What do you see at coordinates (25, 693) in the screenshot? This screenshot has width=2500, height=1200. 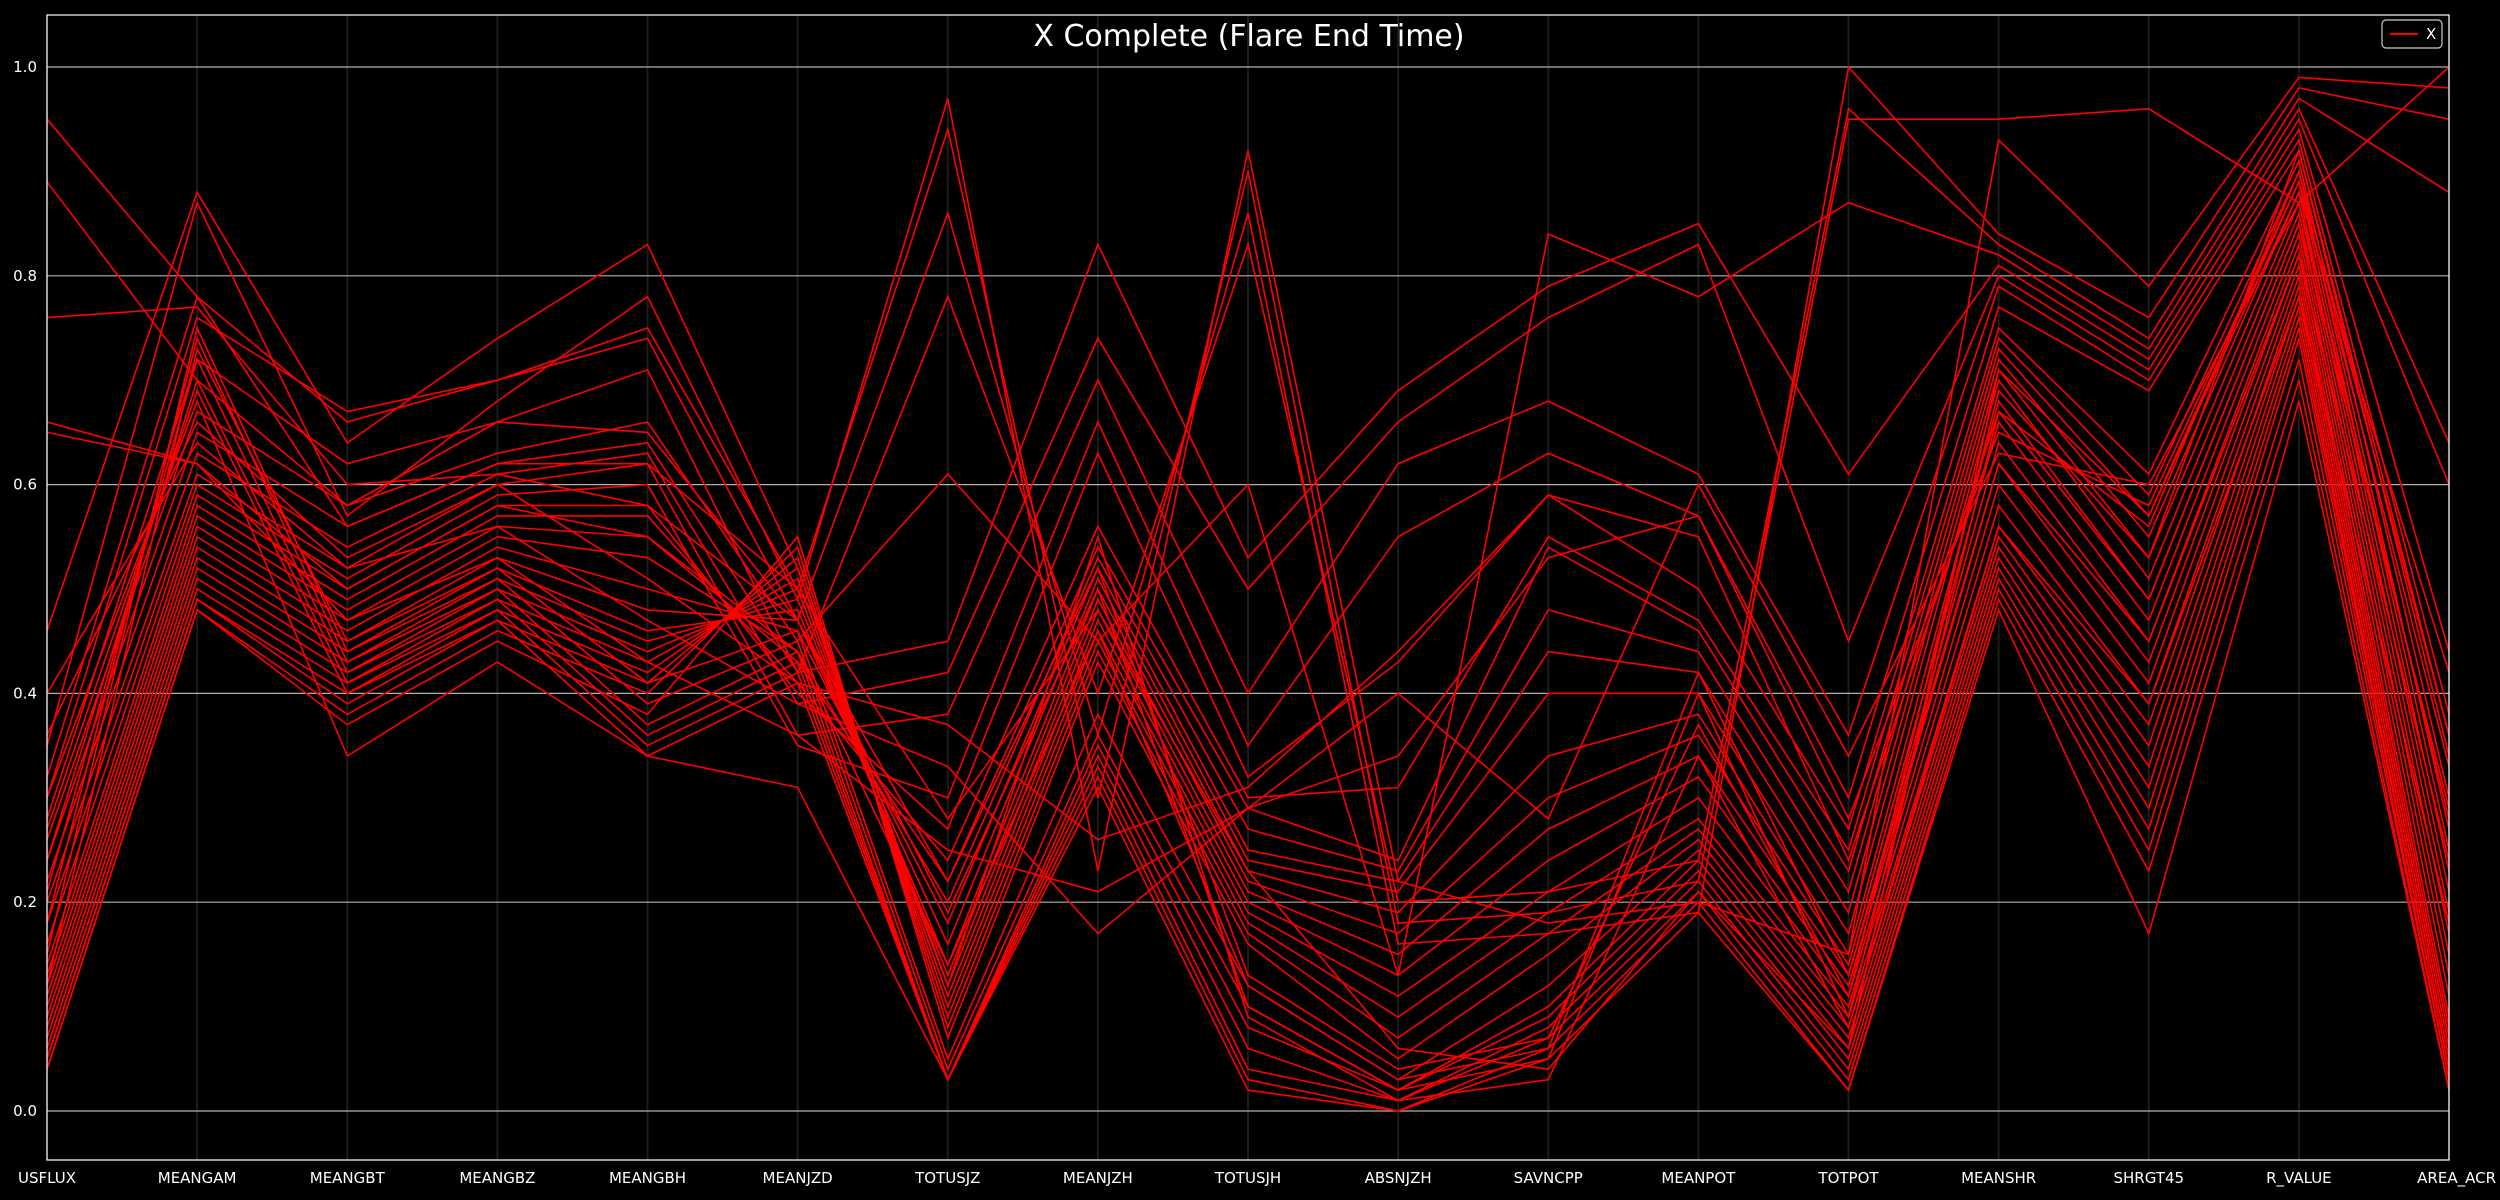 I see `y-tick-label: 0.4` at bounding box center [25, 693].